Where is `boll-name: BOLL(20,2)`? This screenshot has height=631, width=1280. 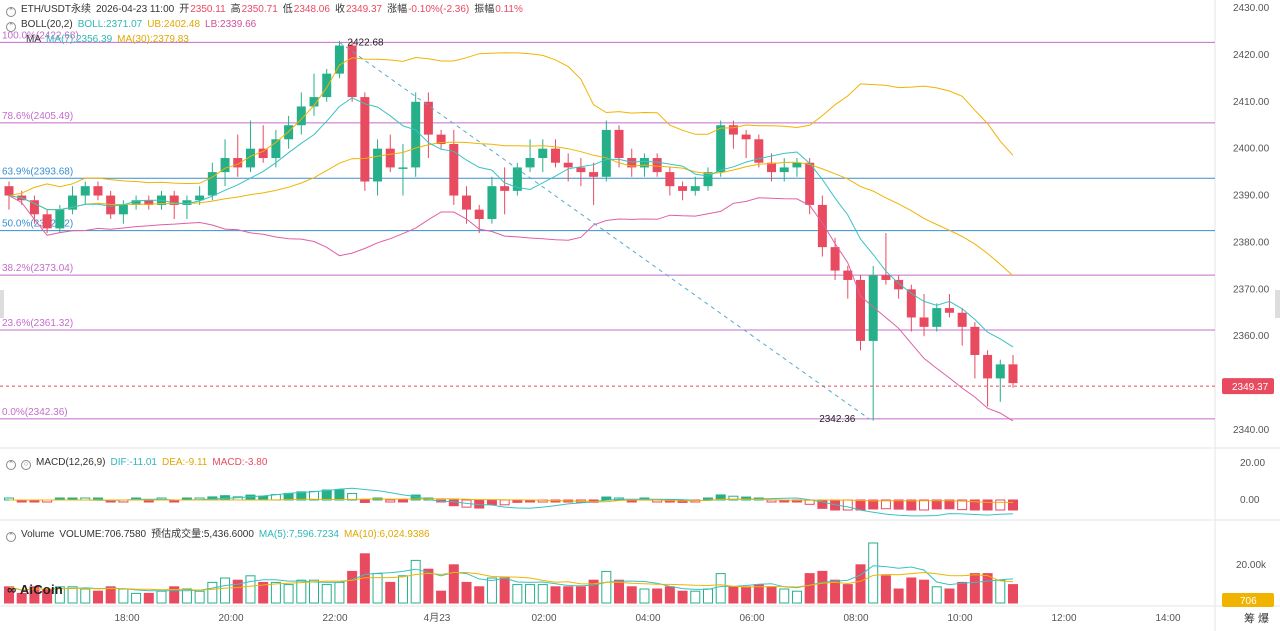 boll-name: BOLL(20,2) is located at coordinates (47, 24).